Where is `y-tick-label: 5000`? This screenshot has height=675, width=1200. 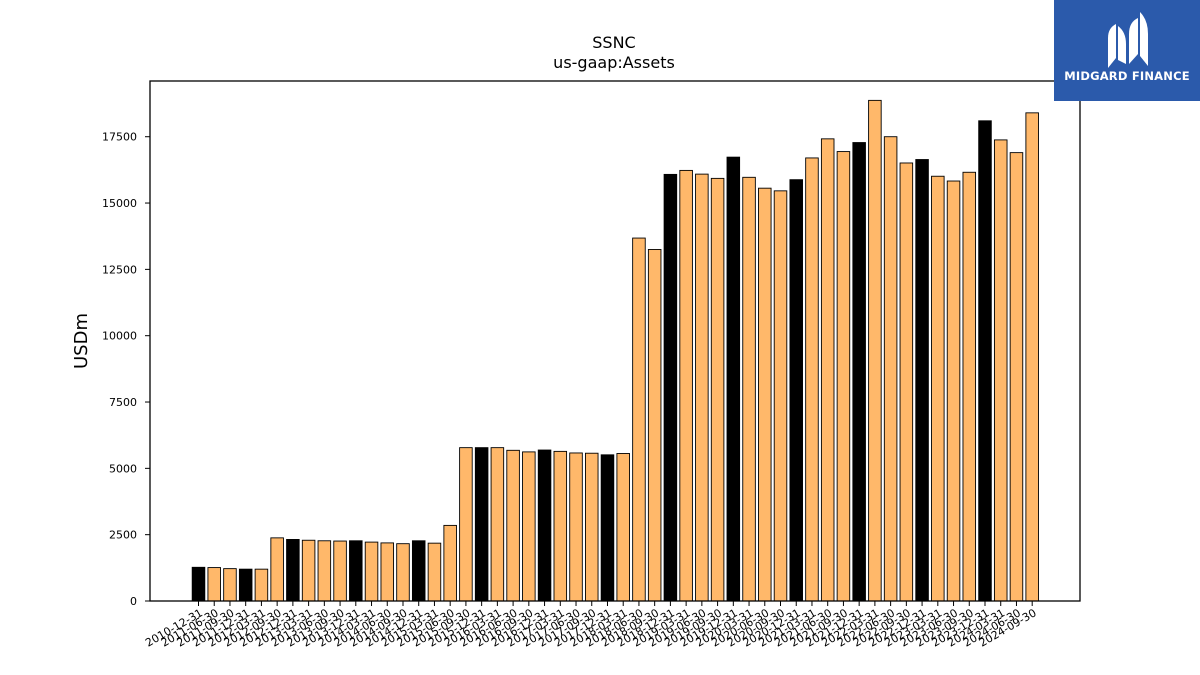
y-tick-label: 5000 is located at coordinates (123, 468).